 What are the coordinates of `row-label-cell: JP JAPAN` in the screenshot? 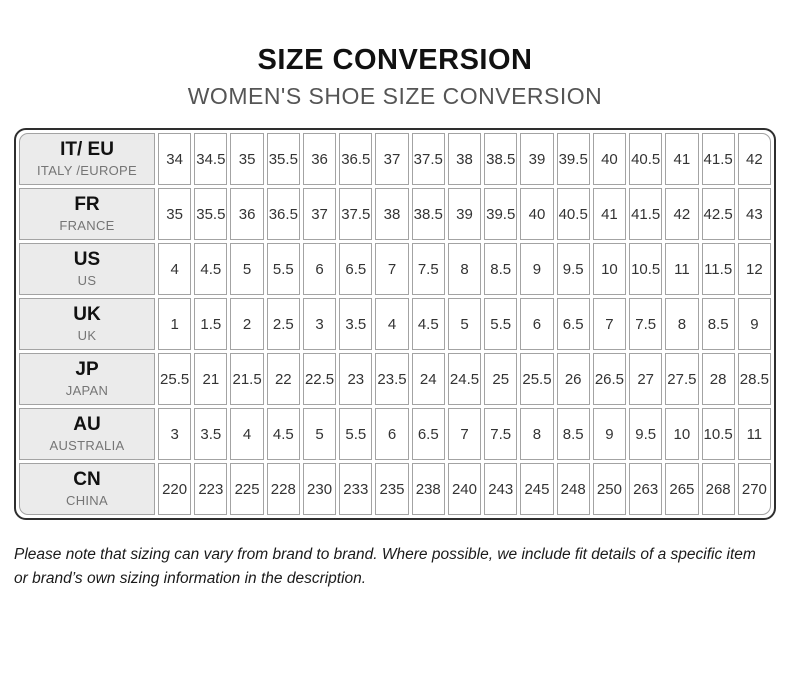 It's located at (87, 379).